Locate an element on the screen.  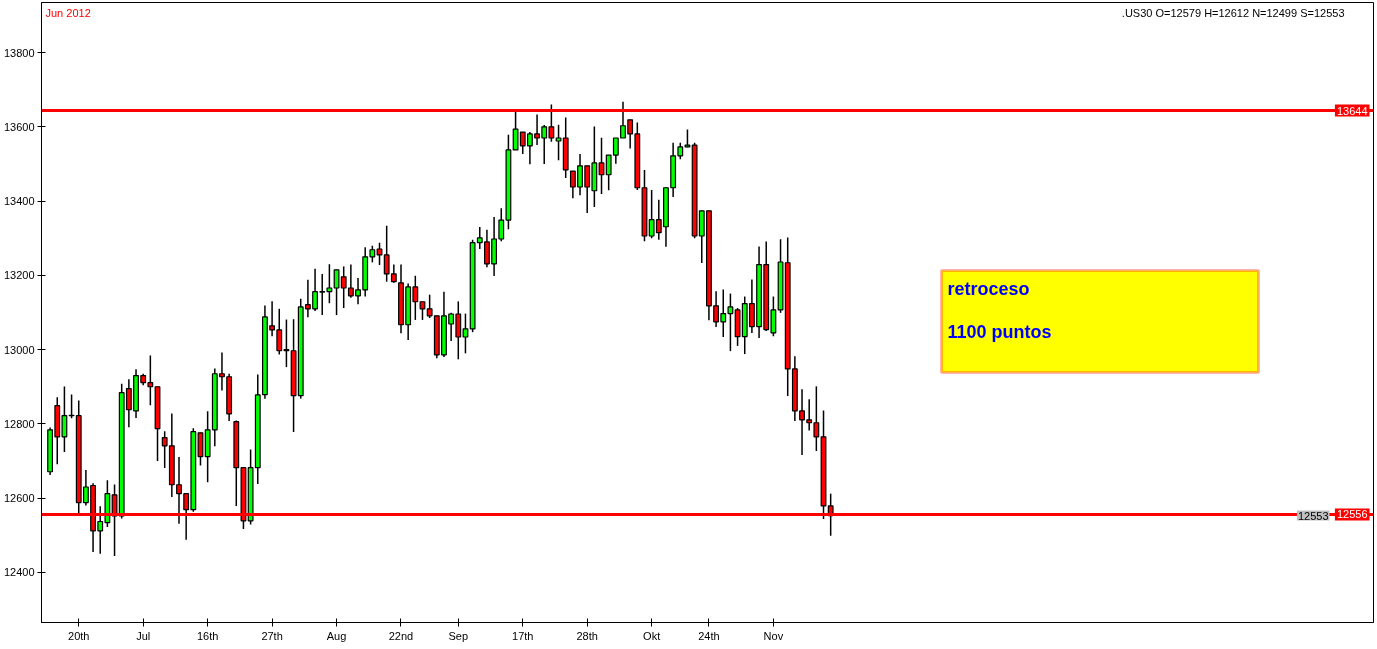
y-tick-label: 12400 is located at coordinates (19, 572).